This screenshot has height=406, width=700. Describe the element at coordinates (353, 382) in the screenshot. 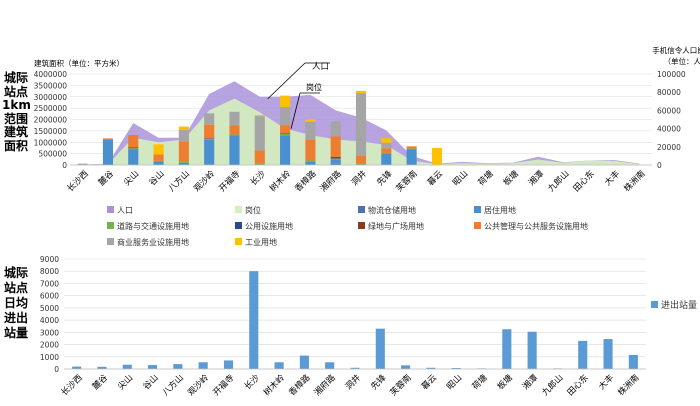

I see `x-tick-label: 洞井` at that location.